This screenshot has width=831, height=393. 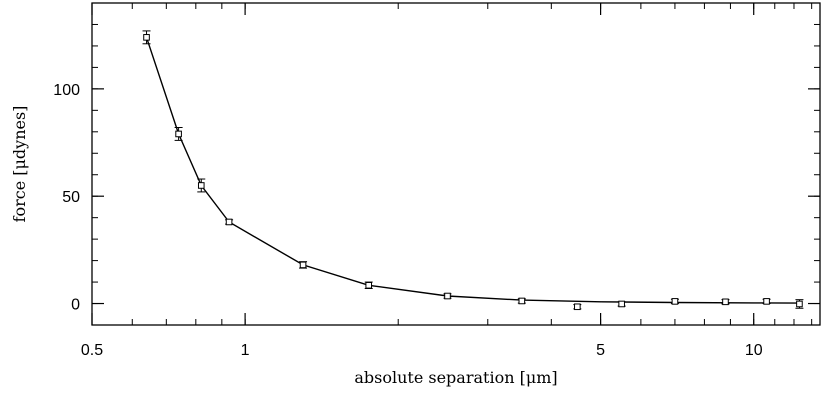 What do you see at coordinates (19, 164) in the screenshot?
I see `y-axis-title: force [μdynes]` at bounding box center [19, 164].